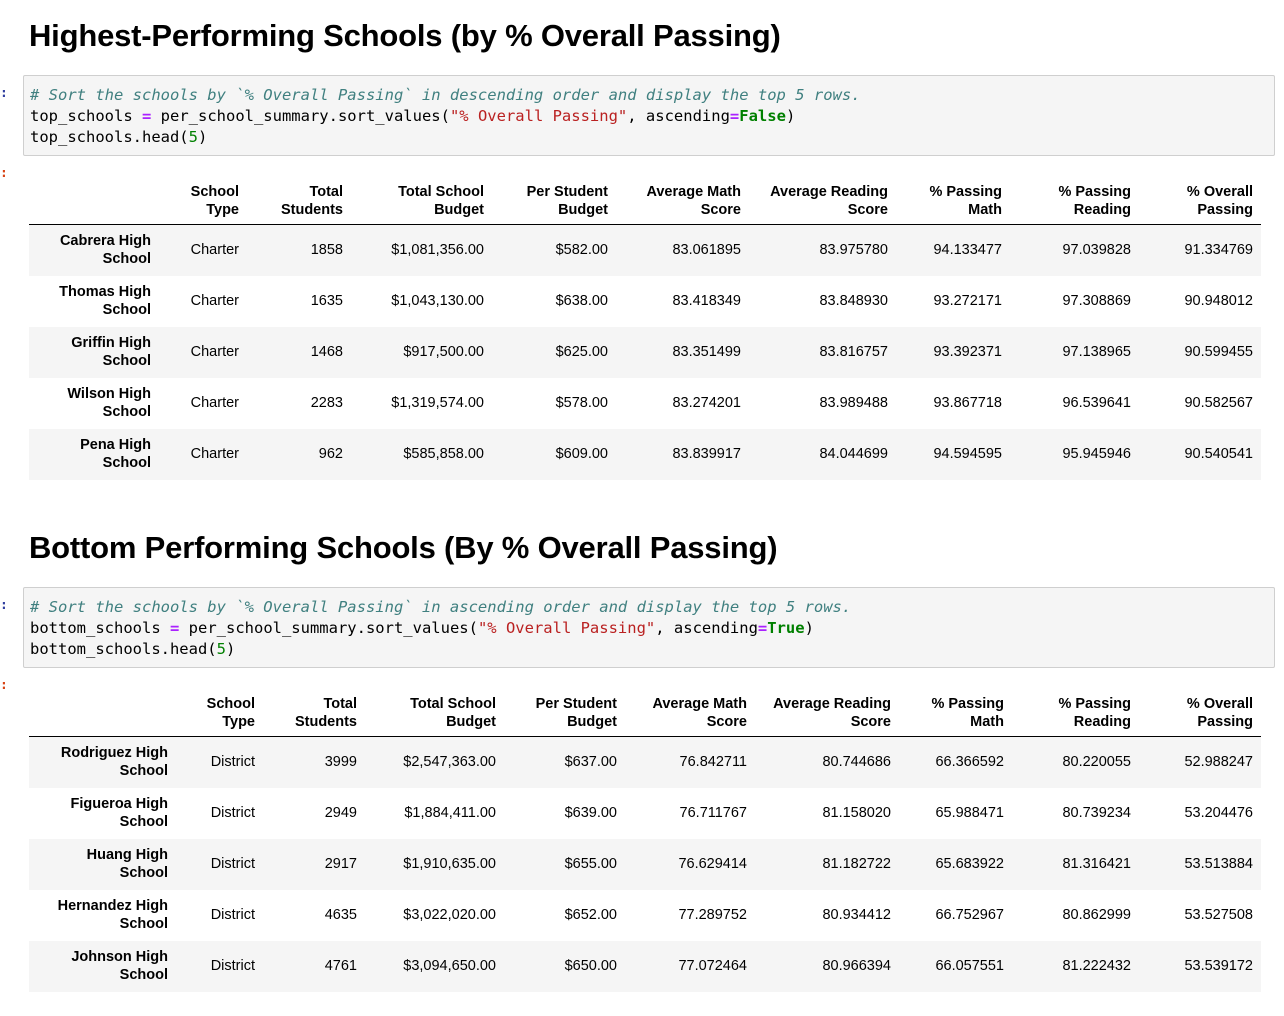  What do you see at coordinates (969, 813) in the screenshot?
I see `table-cell: 65.988471` at bounding box center [969, 813].